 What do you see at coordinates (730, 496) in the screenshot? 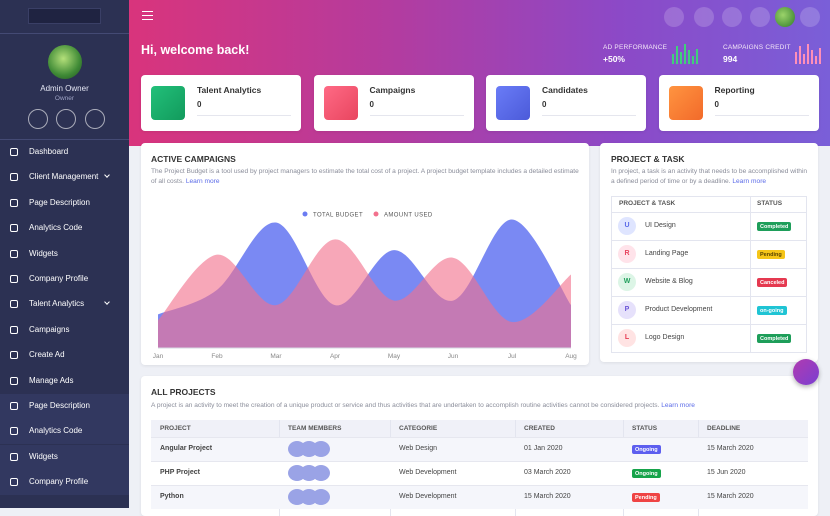
I see `cell: 15 March 2020` at bounding box center [730, 496].